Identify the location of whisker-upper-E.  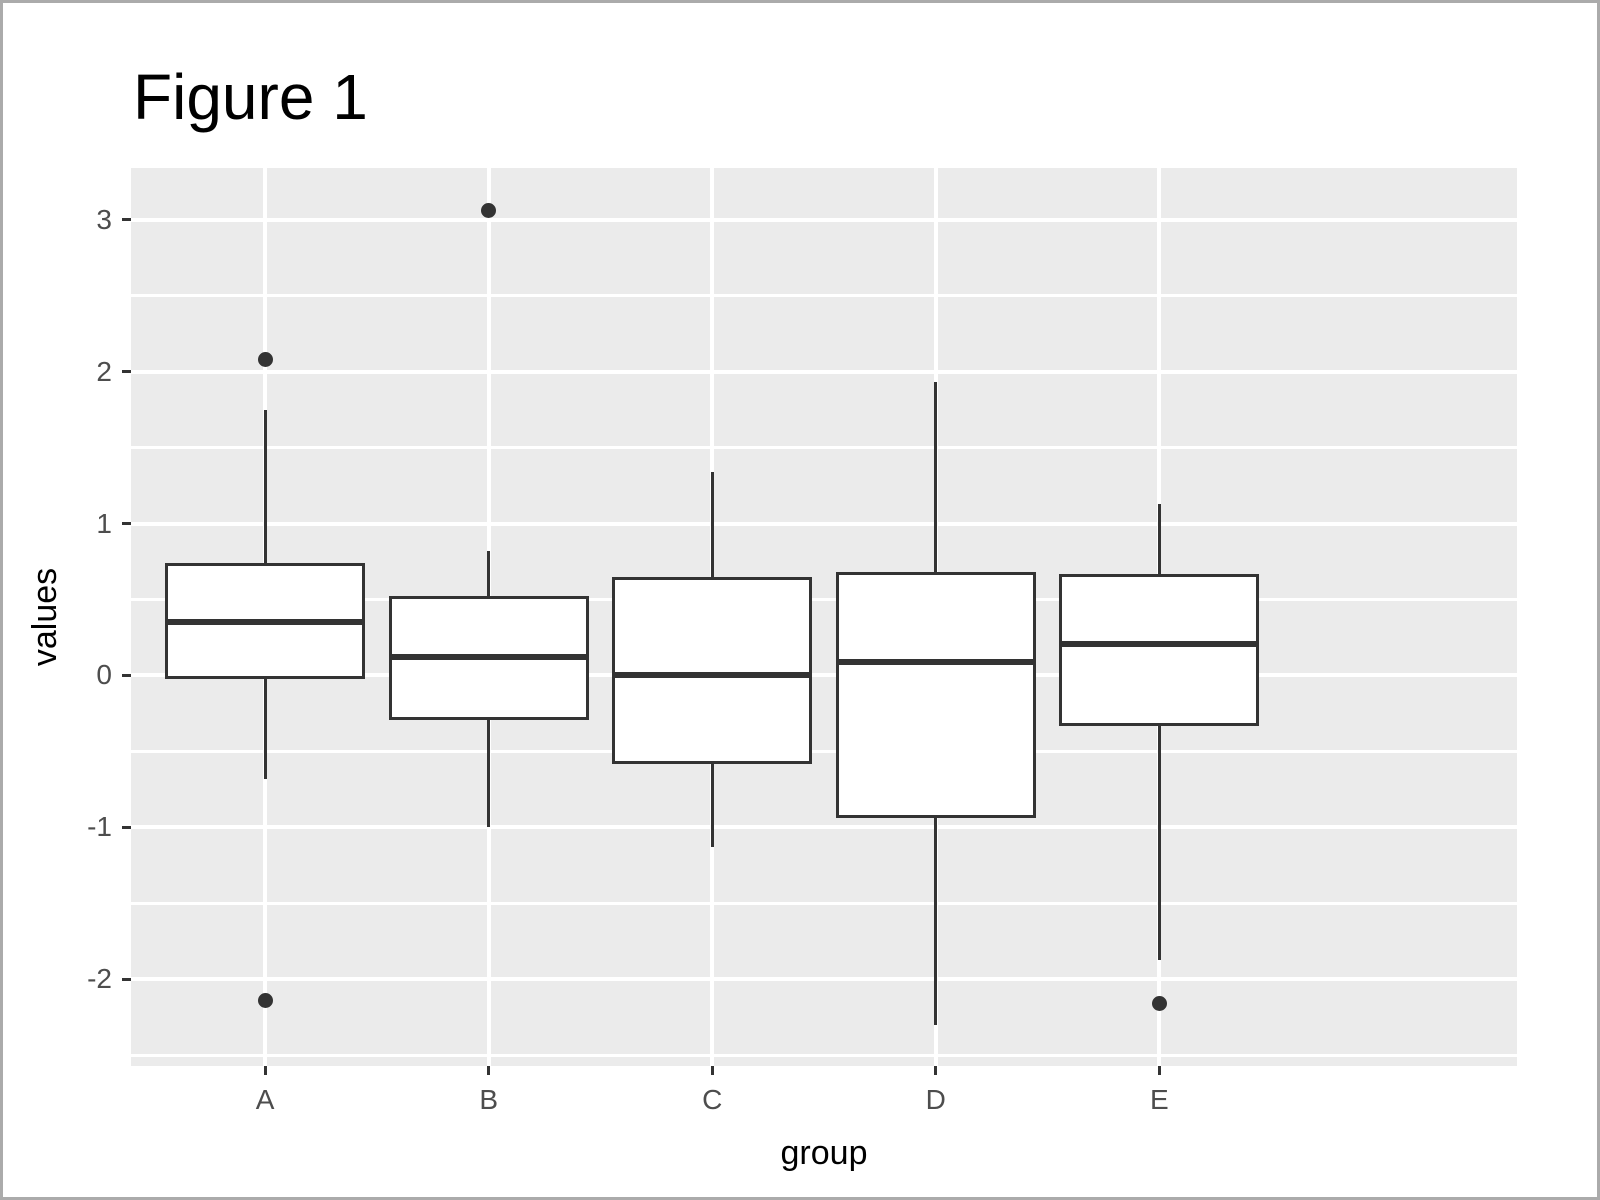
(1159, 538).